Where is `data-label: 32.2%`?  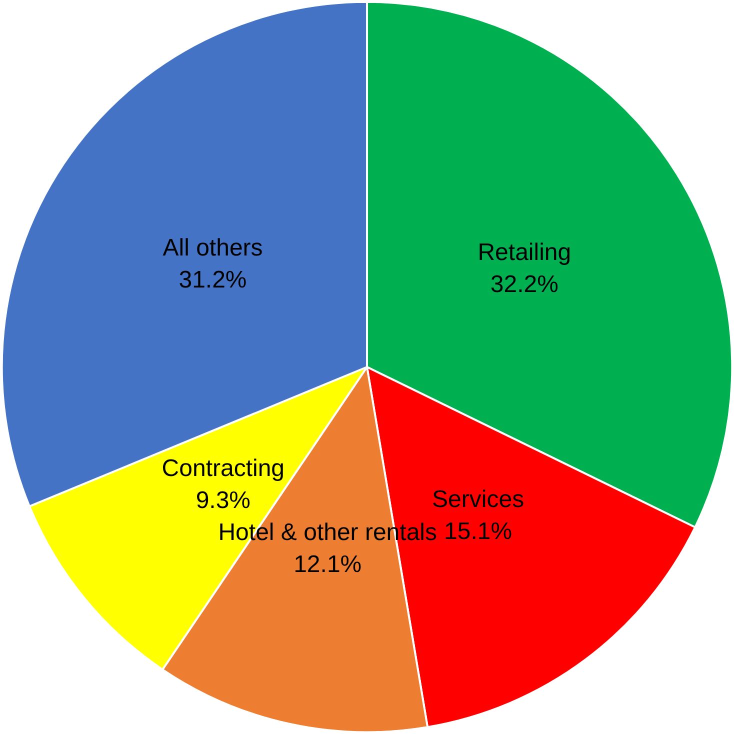
data-label: 32.2% is located at coordinates (524, 284).